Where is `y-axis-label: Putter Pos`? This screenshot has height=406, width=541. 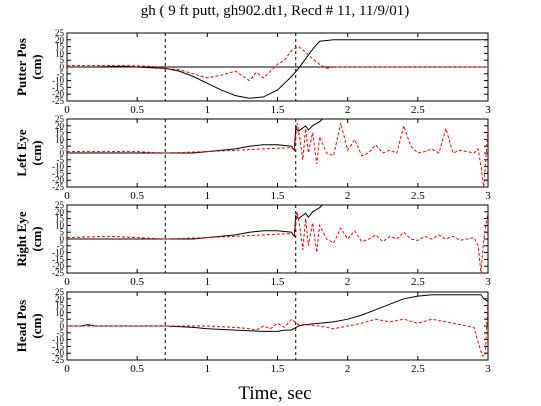
y-axis-label: Putter Pos is located at coordinates (21, 67).